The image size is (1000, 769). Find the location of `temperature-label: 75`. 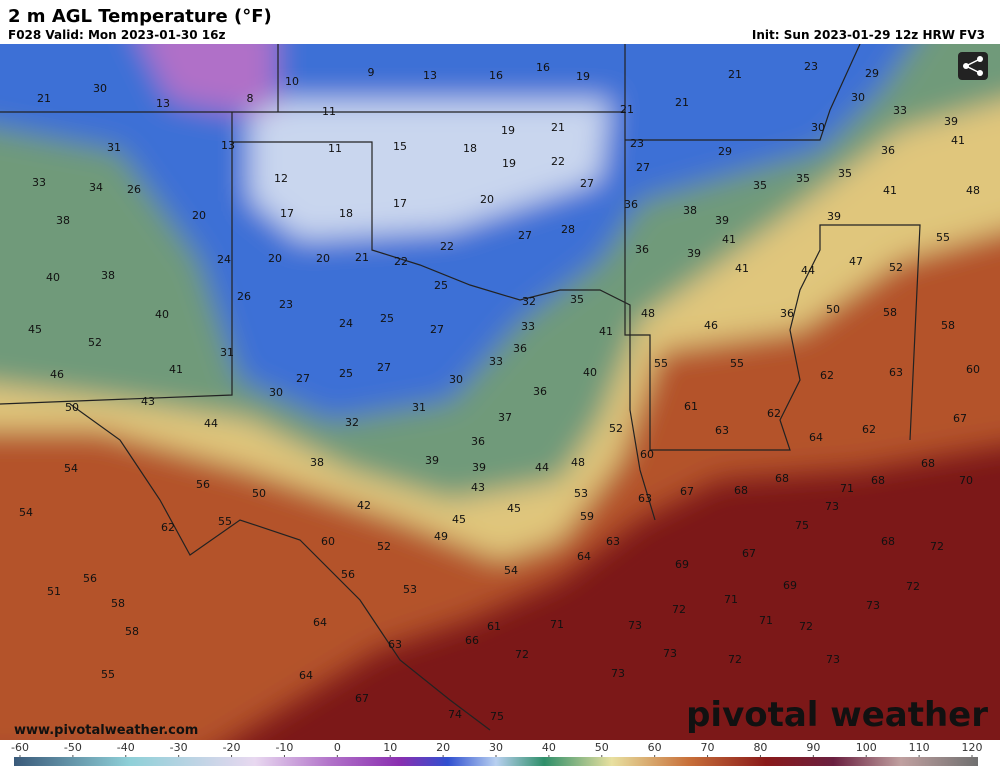

temperature-label: 75 is located at coordinates (802, 525).